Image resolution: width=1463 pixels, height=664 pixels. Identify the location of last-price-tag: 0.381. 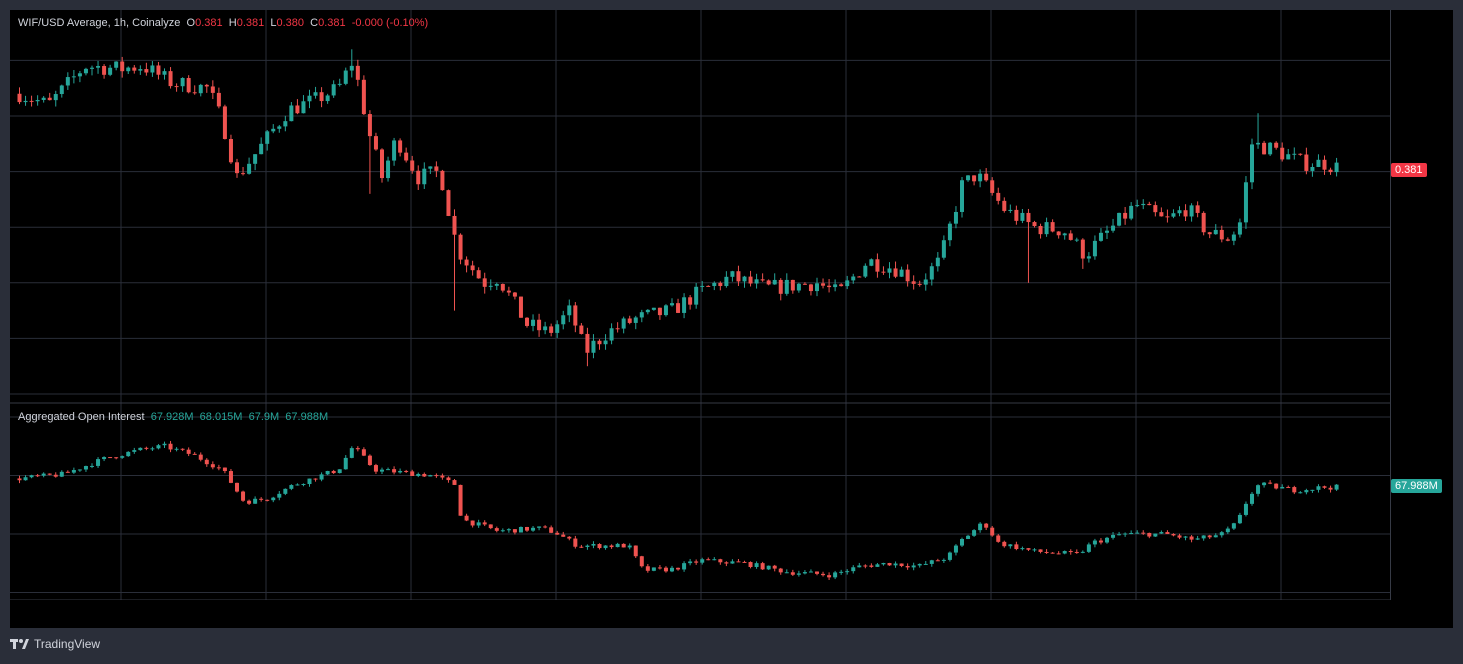
(1409, 170).